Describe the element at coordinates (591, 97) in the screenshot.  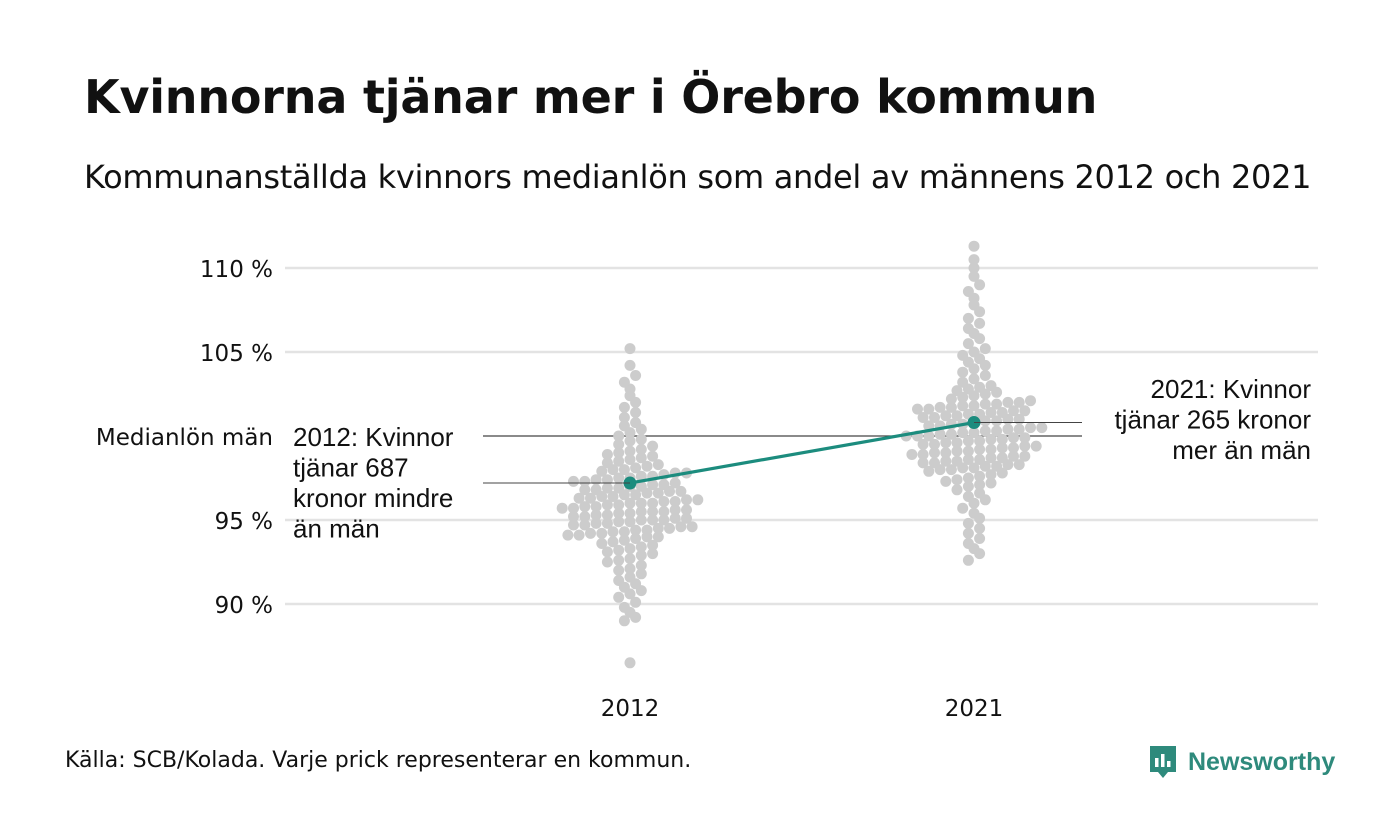
I see `chart-title: Kvinnorna tjänar mer i Örebro kommun` at that location.